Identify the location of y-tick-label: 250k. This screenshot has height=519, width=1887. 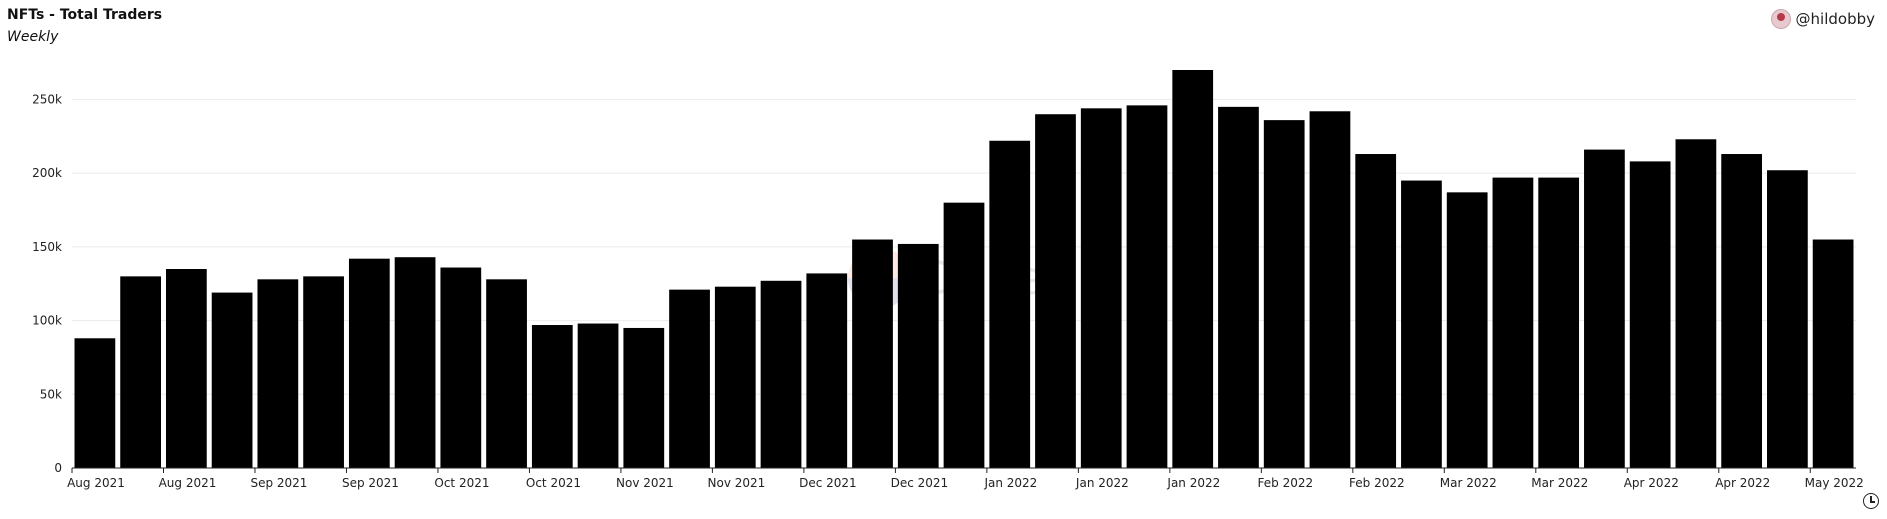
(47, 99).